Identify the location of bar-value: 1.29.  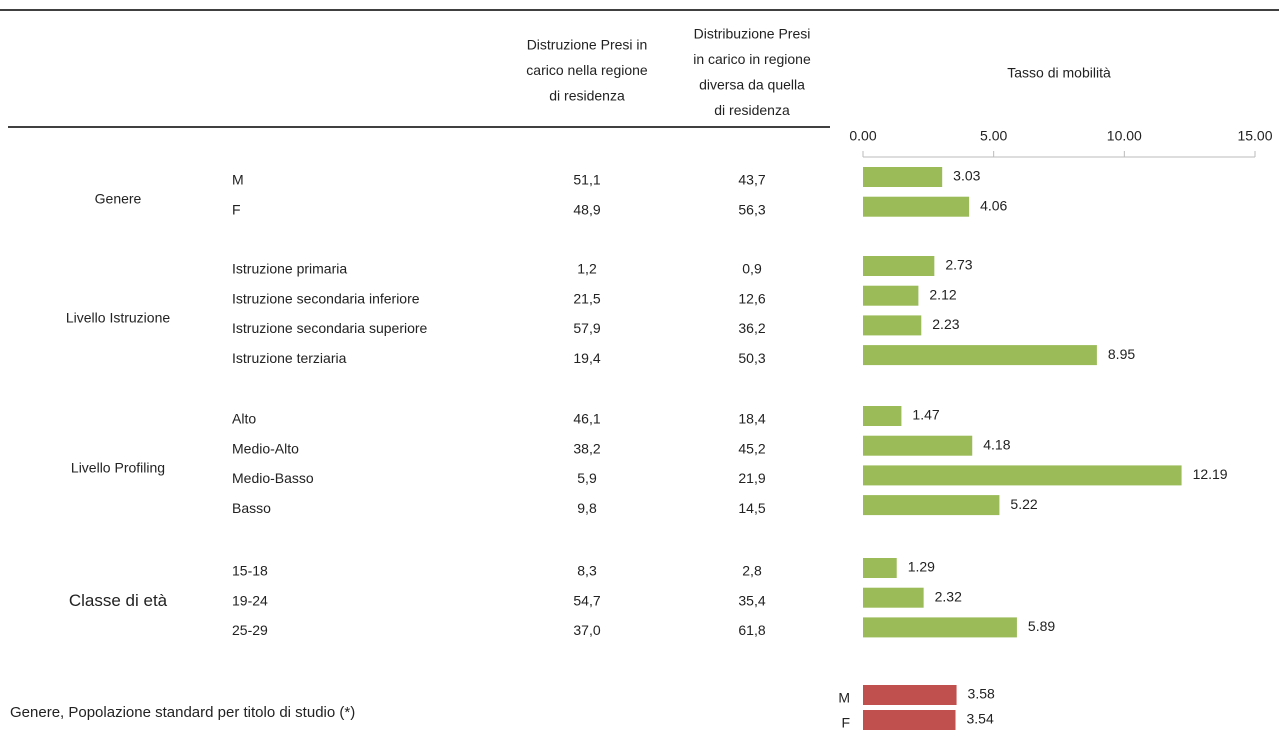
(921, 567).